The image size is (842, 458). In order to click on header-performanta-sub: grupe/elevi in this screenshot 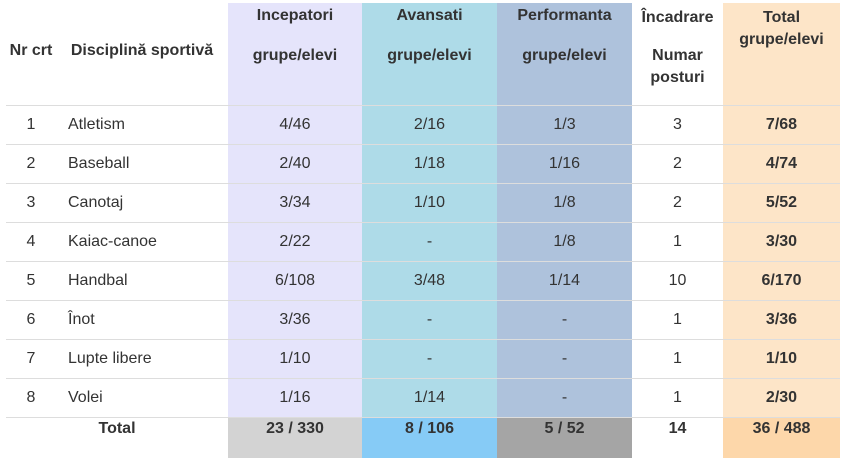, I will do `click(564, 56)`.